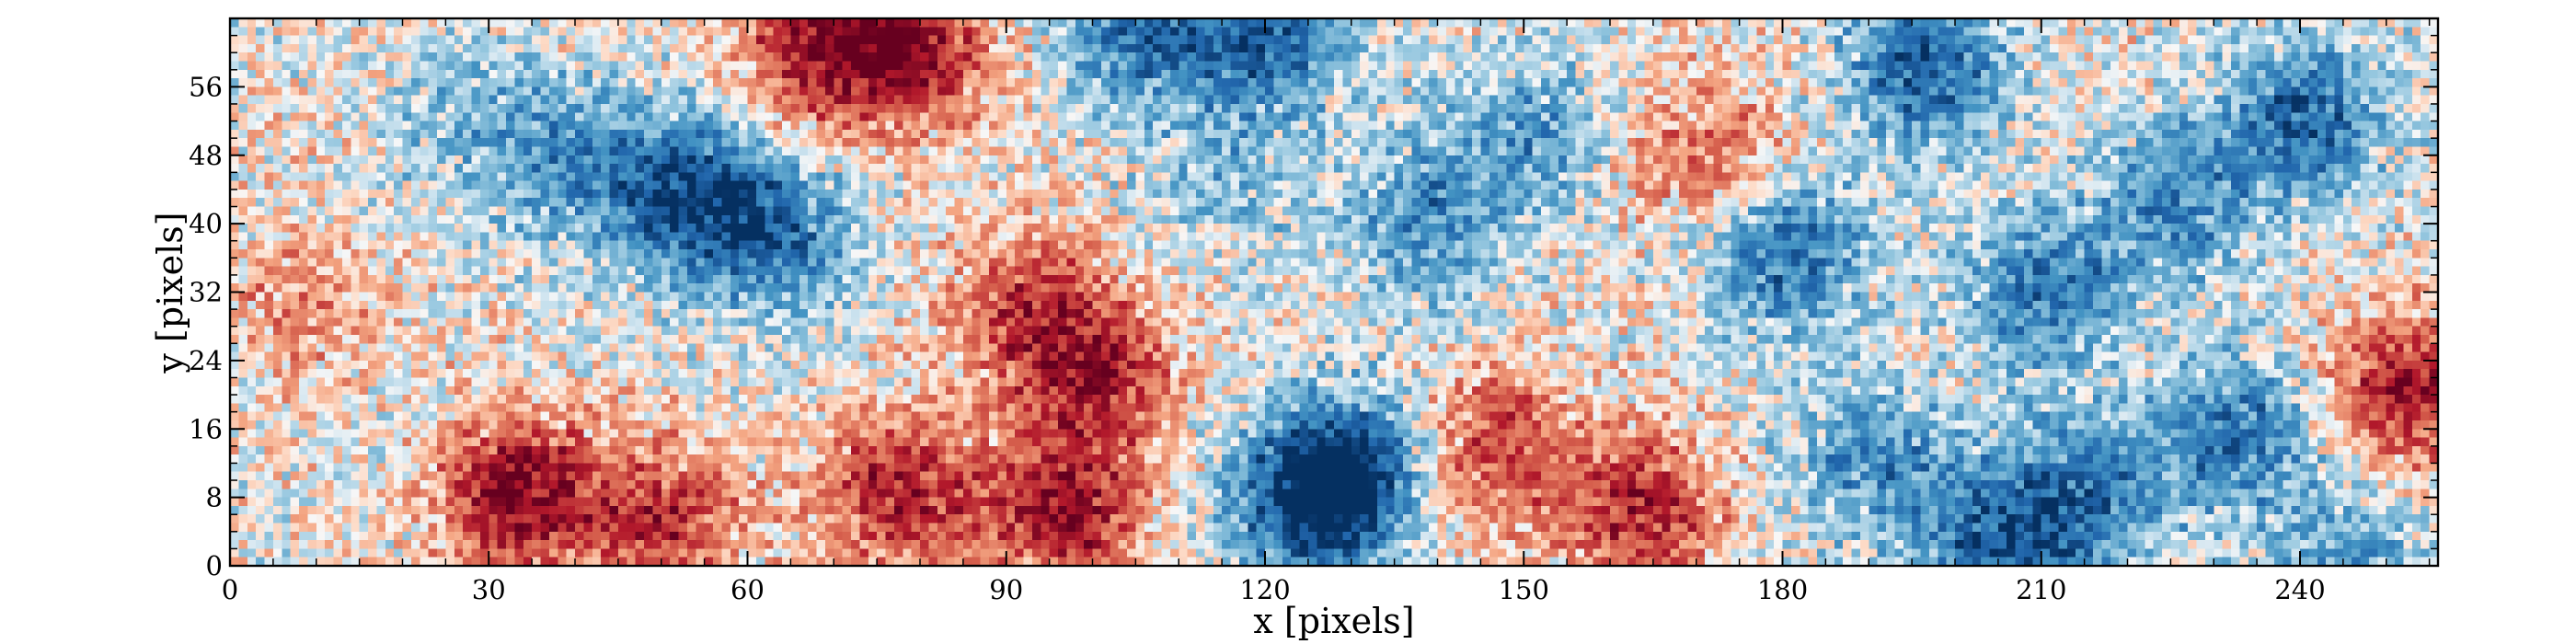  What do you see at coordinates (230, 589) in the screenshot?
I see `x-tick-label: 0` at bounding box center [230, 589].